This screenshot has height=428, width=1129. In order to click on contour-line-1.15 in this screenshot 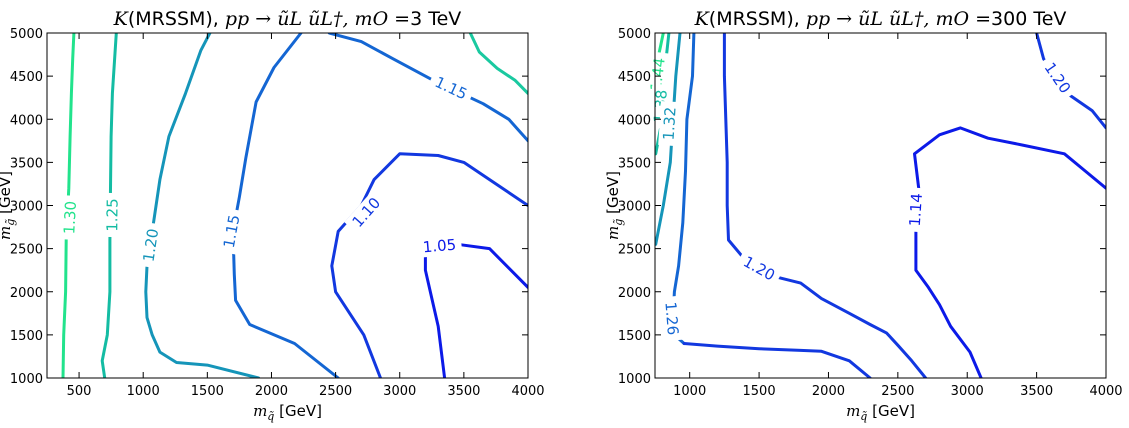, I will do `click(285, 205)`.